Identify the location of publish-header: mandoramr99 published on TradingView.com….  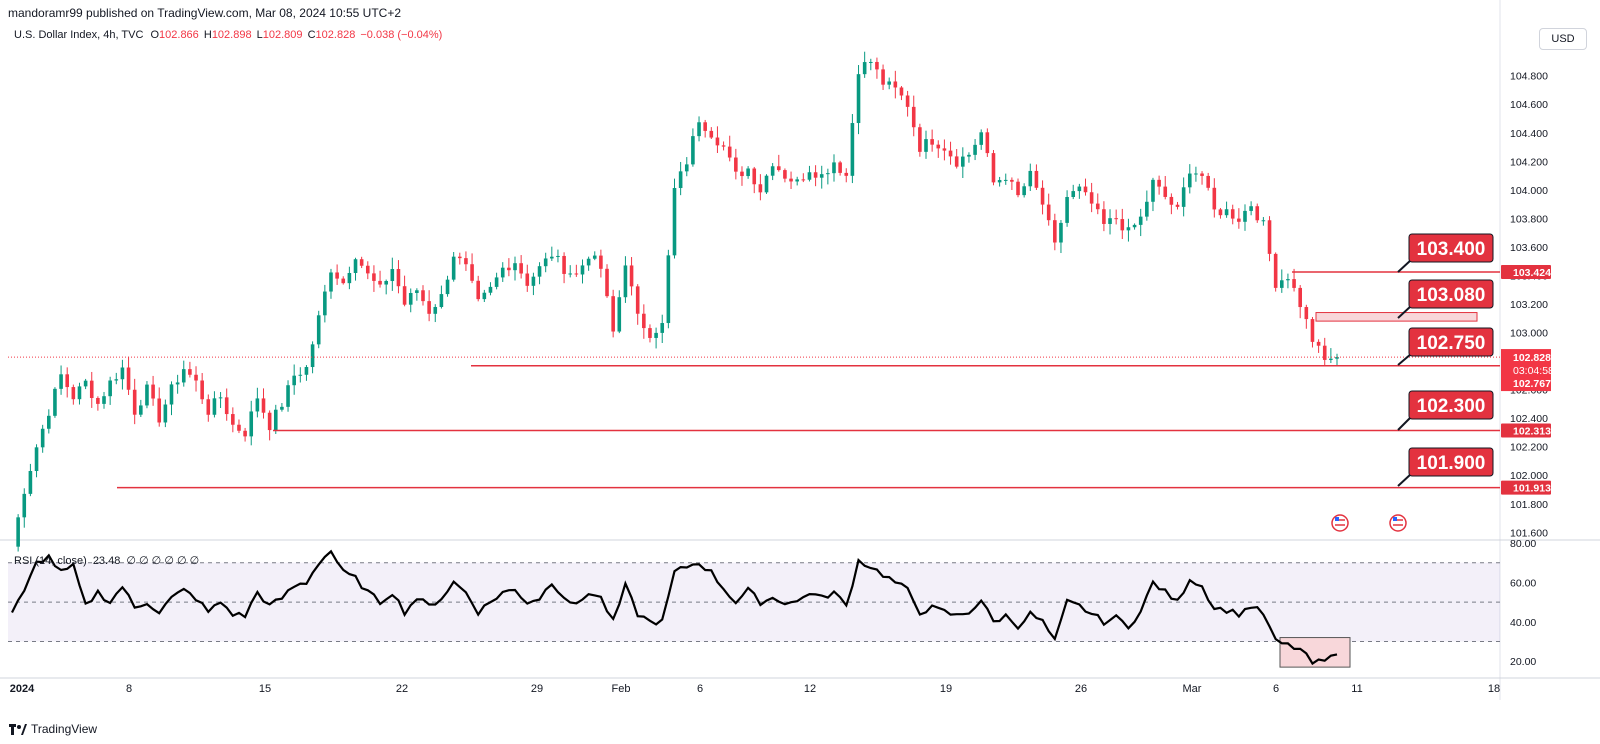
(205, 13).